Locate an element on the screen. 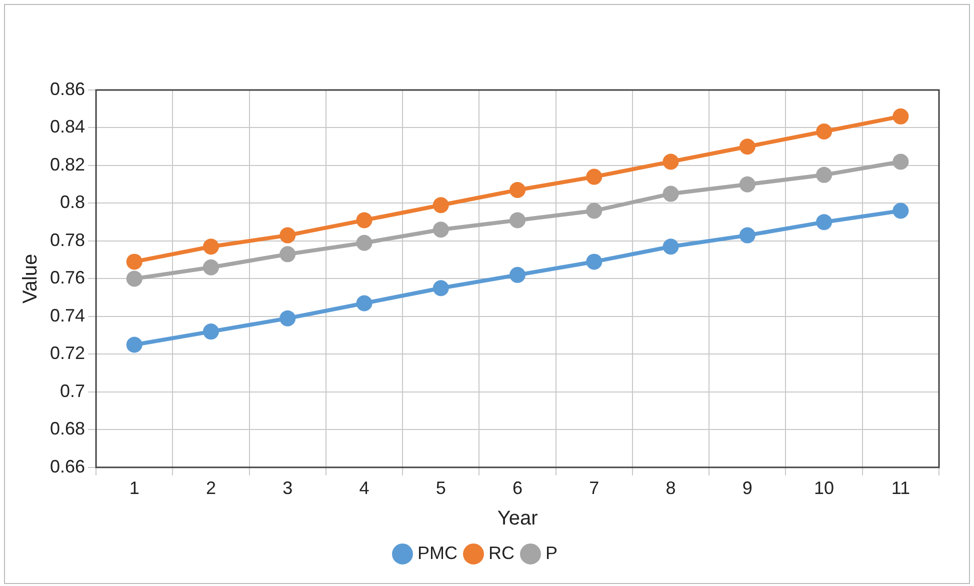  y-tick-label: 0.68 is located at coordinates (68, 428).